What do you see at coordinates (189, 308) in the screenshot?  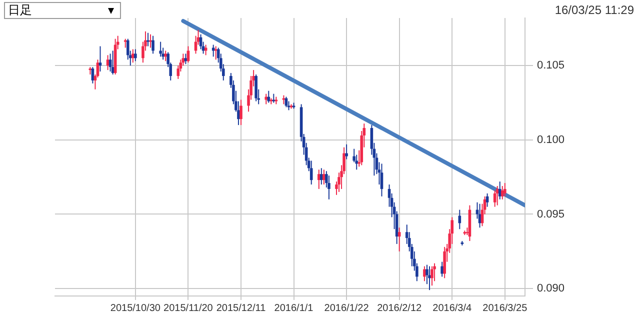 I see `x-tick-label: 2015/11/20` at bounding box center [189, 308].